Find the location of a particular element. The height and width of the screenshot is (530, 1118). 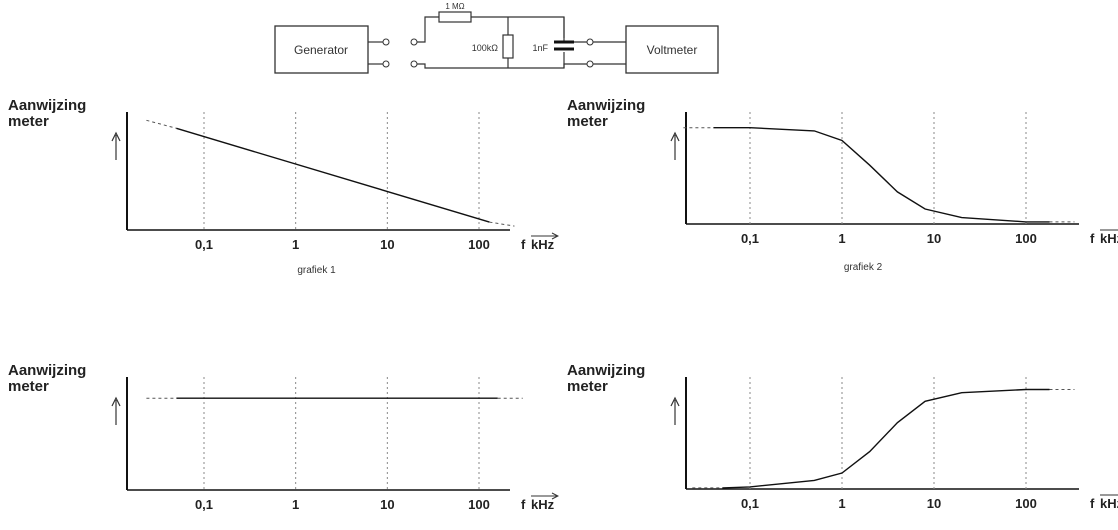

series-extension-left is located at coordinates (161, 124).